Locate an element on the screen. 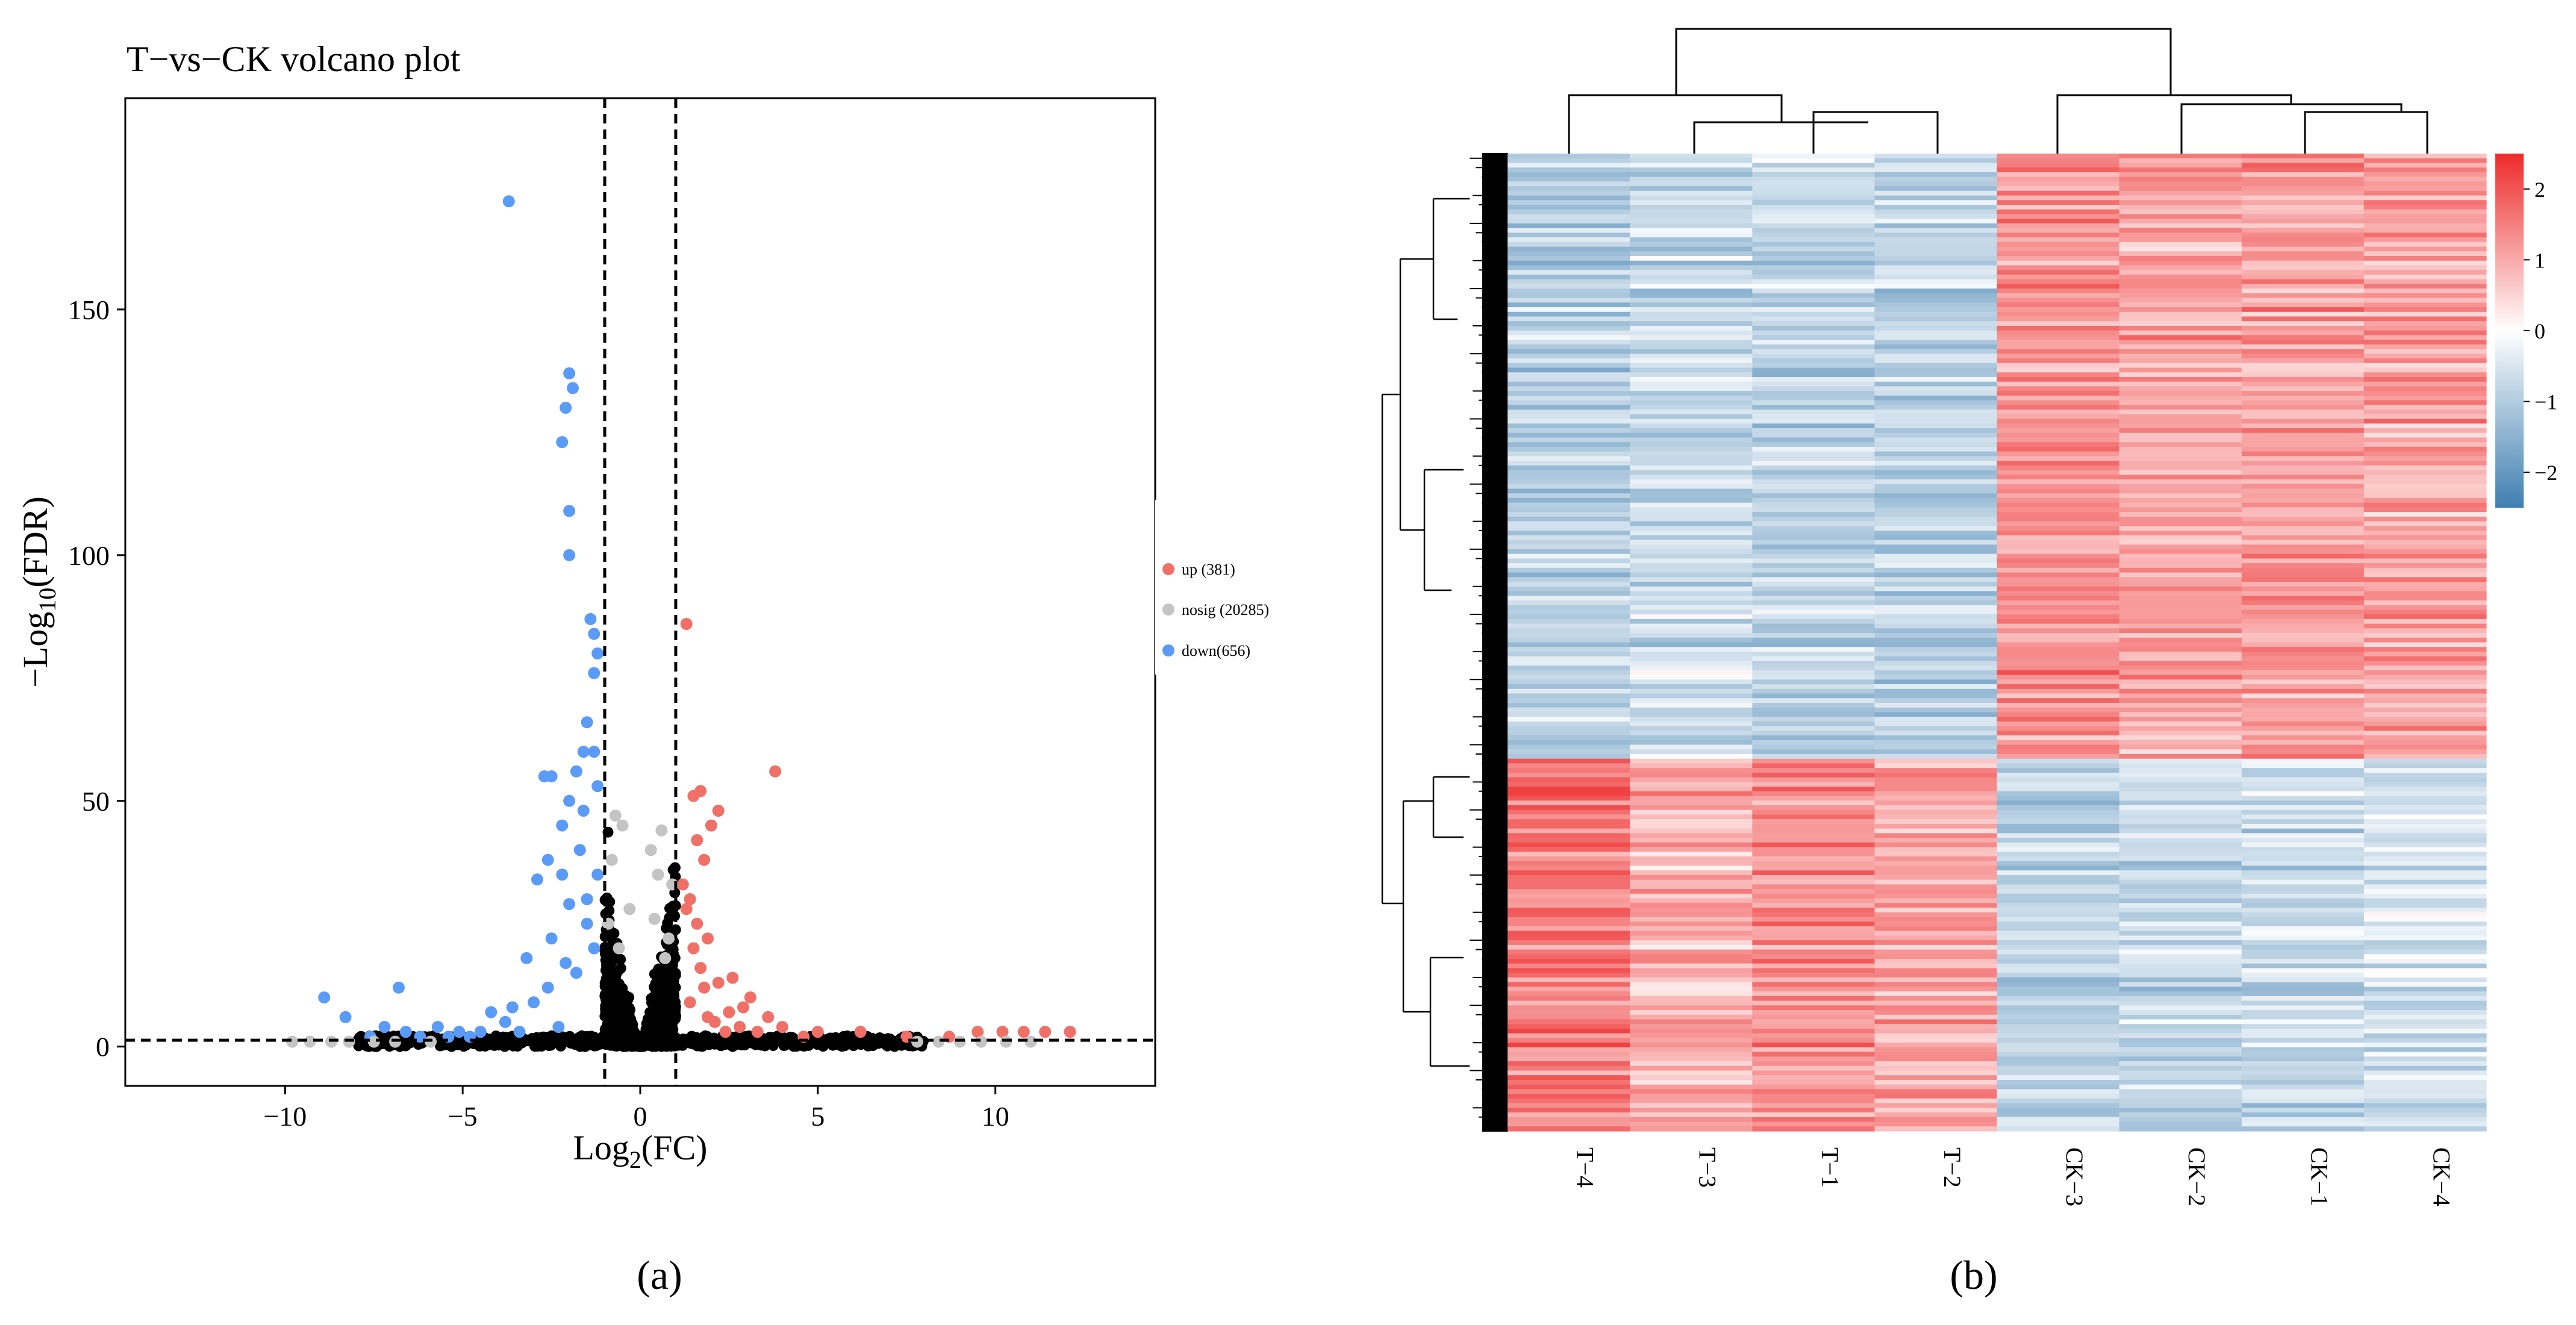 Image resolution: width=2576 pixels, height=1325 pixels. nosig-baseline-point is located at coordinates (580, 1046).